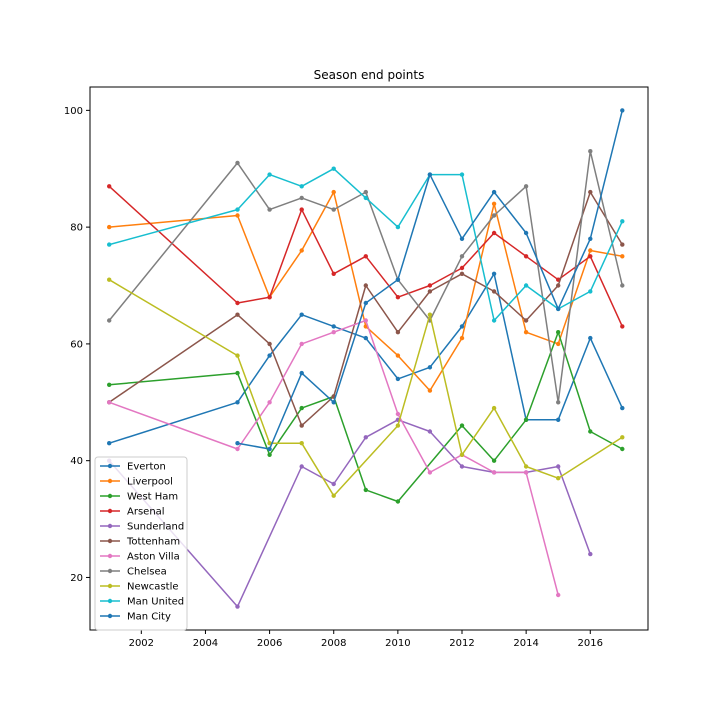 This screenshot has width=720, height=720. What do you see at coordinates (590, 643) in the screenshot?
I see `x-tick-label: 2016` at bounding box center [590, 643].